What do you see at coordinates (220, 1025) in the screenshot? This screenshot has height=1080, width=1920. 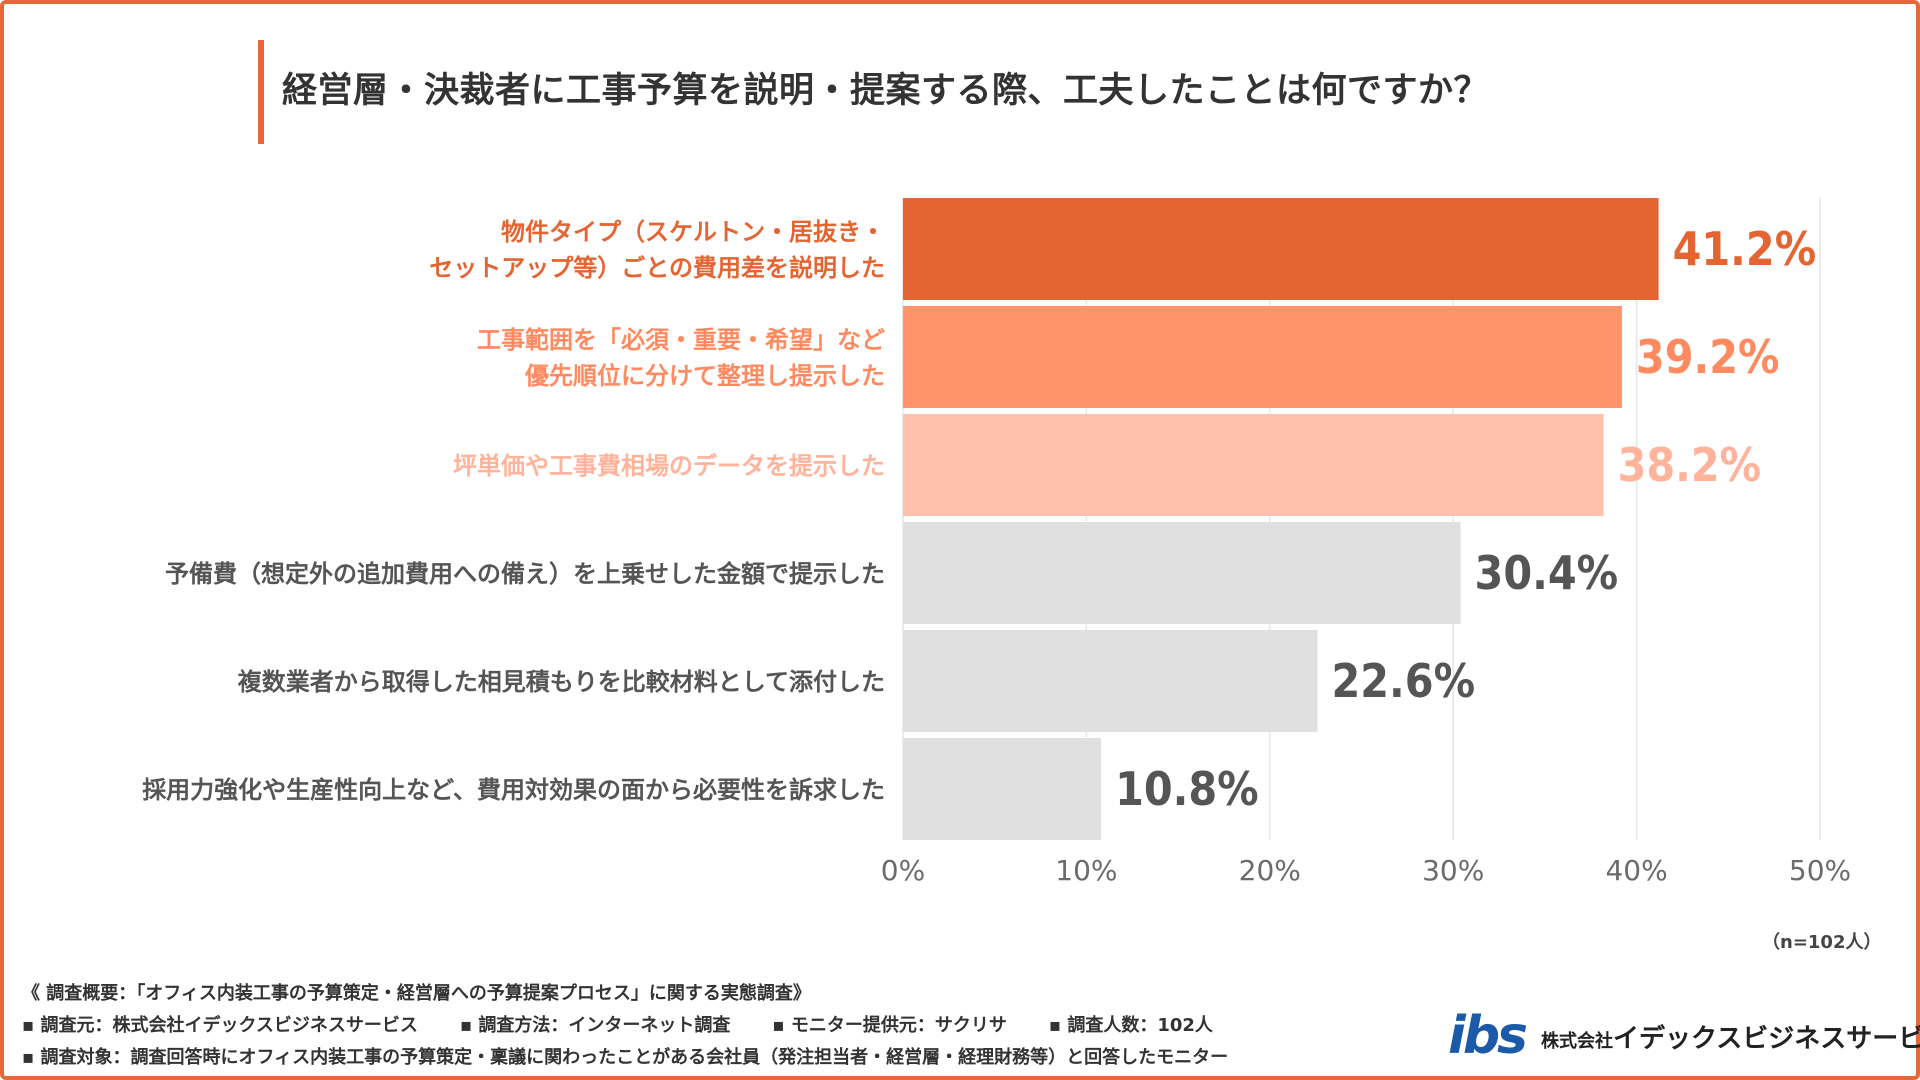 I see `survey-source: ▪ 調査元：株式会社イデックスビジネスサービス` at bounding box center [220, 1025].